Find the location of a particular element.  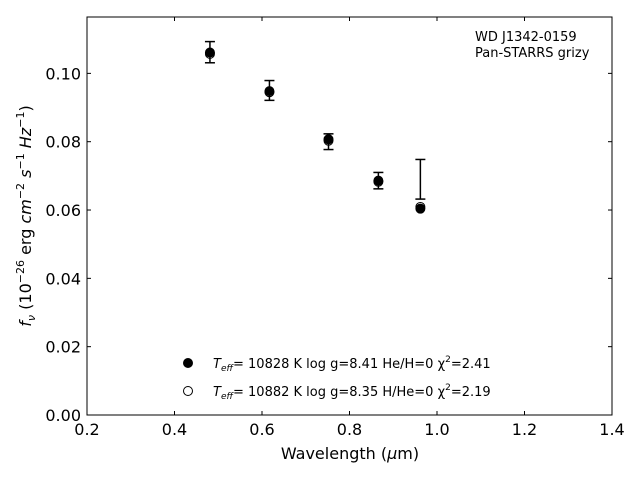

x-tick-label: 0.8 is located at coordinates (349, 429).